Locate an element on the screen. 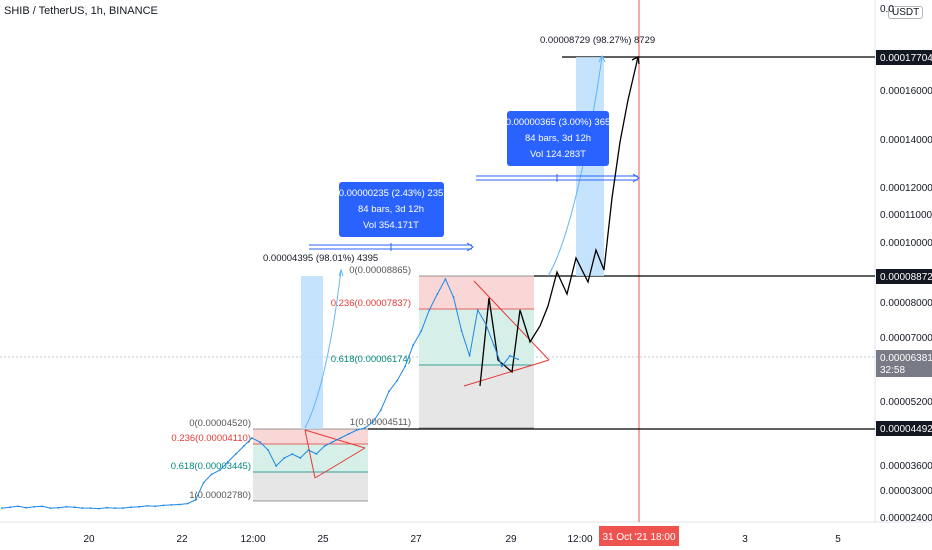 This screenshot has height=550, width=932. price-label: 0.00017704 is located at coordinates (904, 57).